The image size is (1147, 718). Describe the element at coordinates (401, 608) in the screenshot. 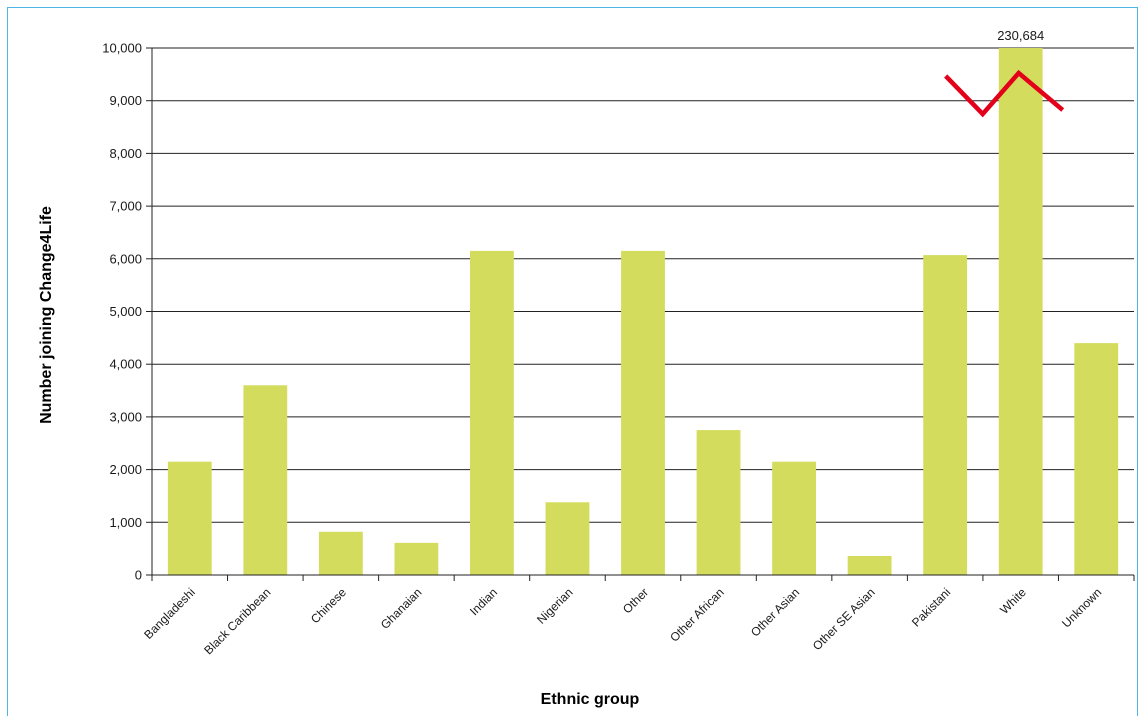

I see `x-tick-label: Ghanaian` at that location.